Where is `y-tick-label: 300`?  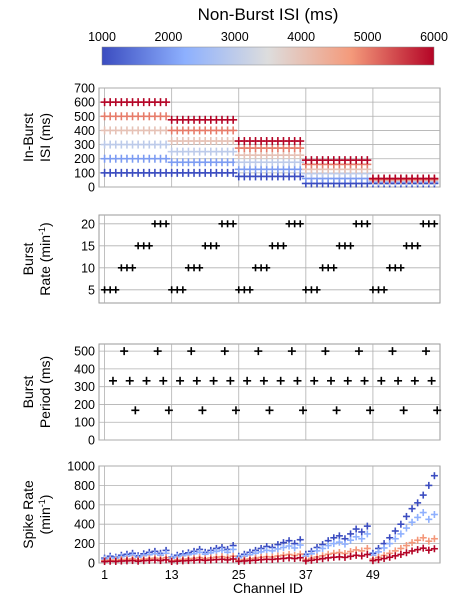
y-tick-label: 300 is located at coordinates (84, 387).